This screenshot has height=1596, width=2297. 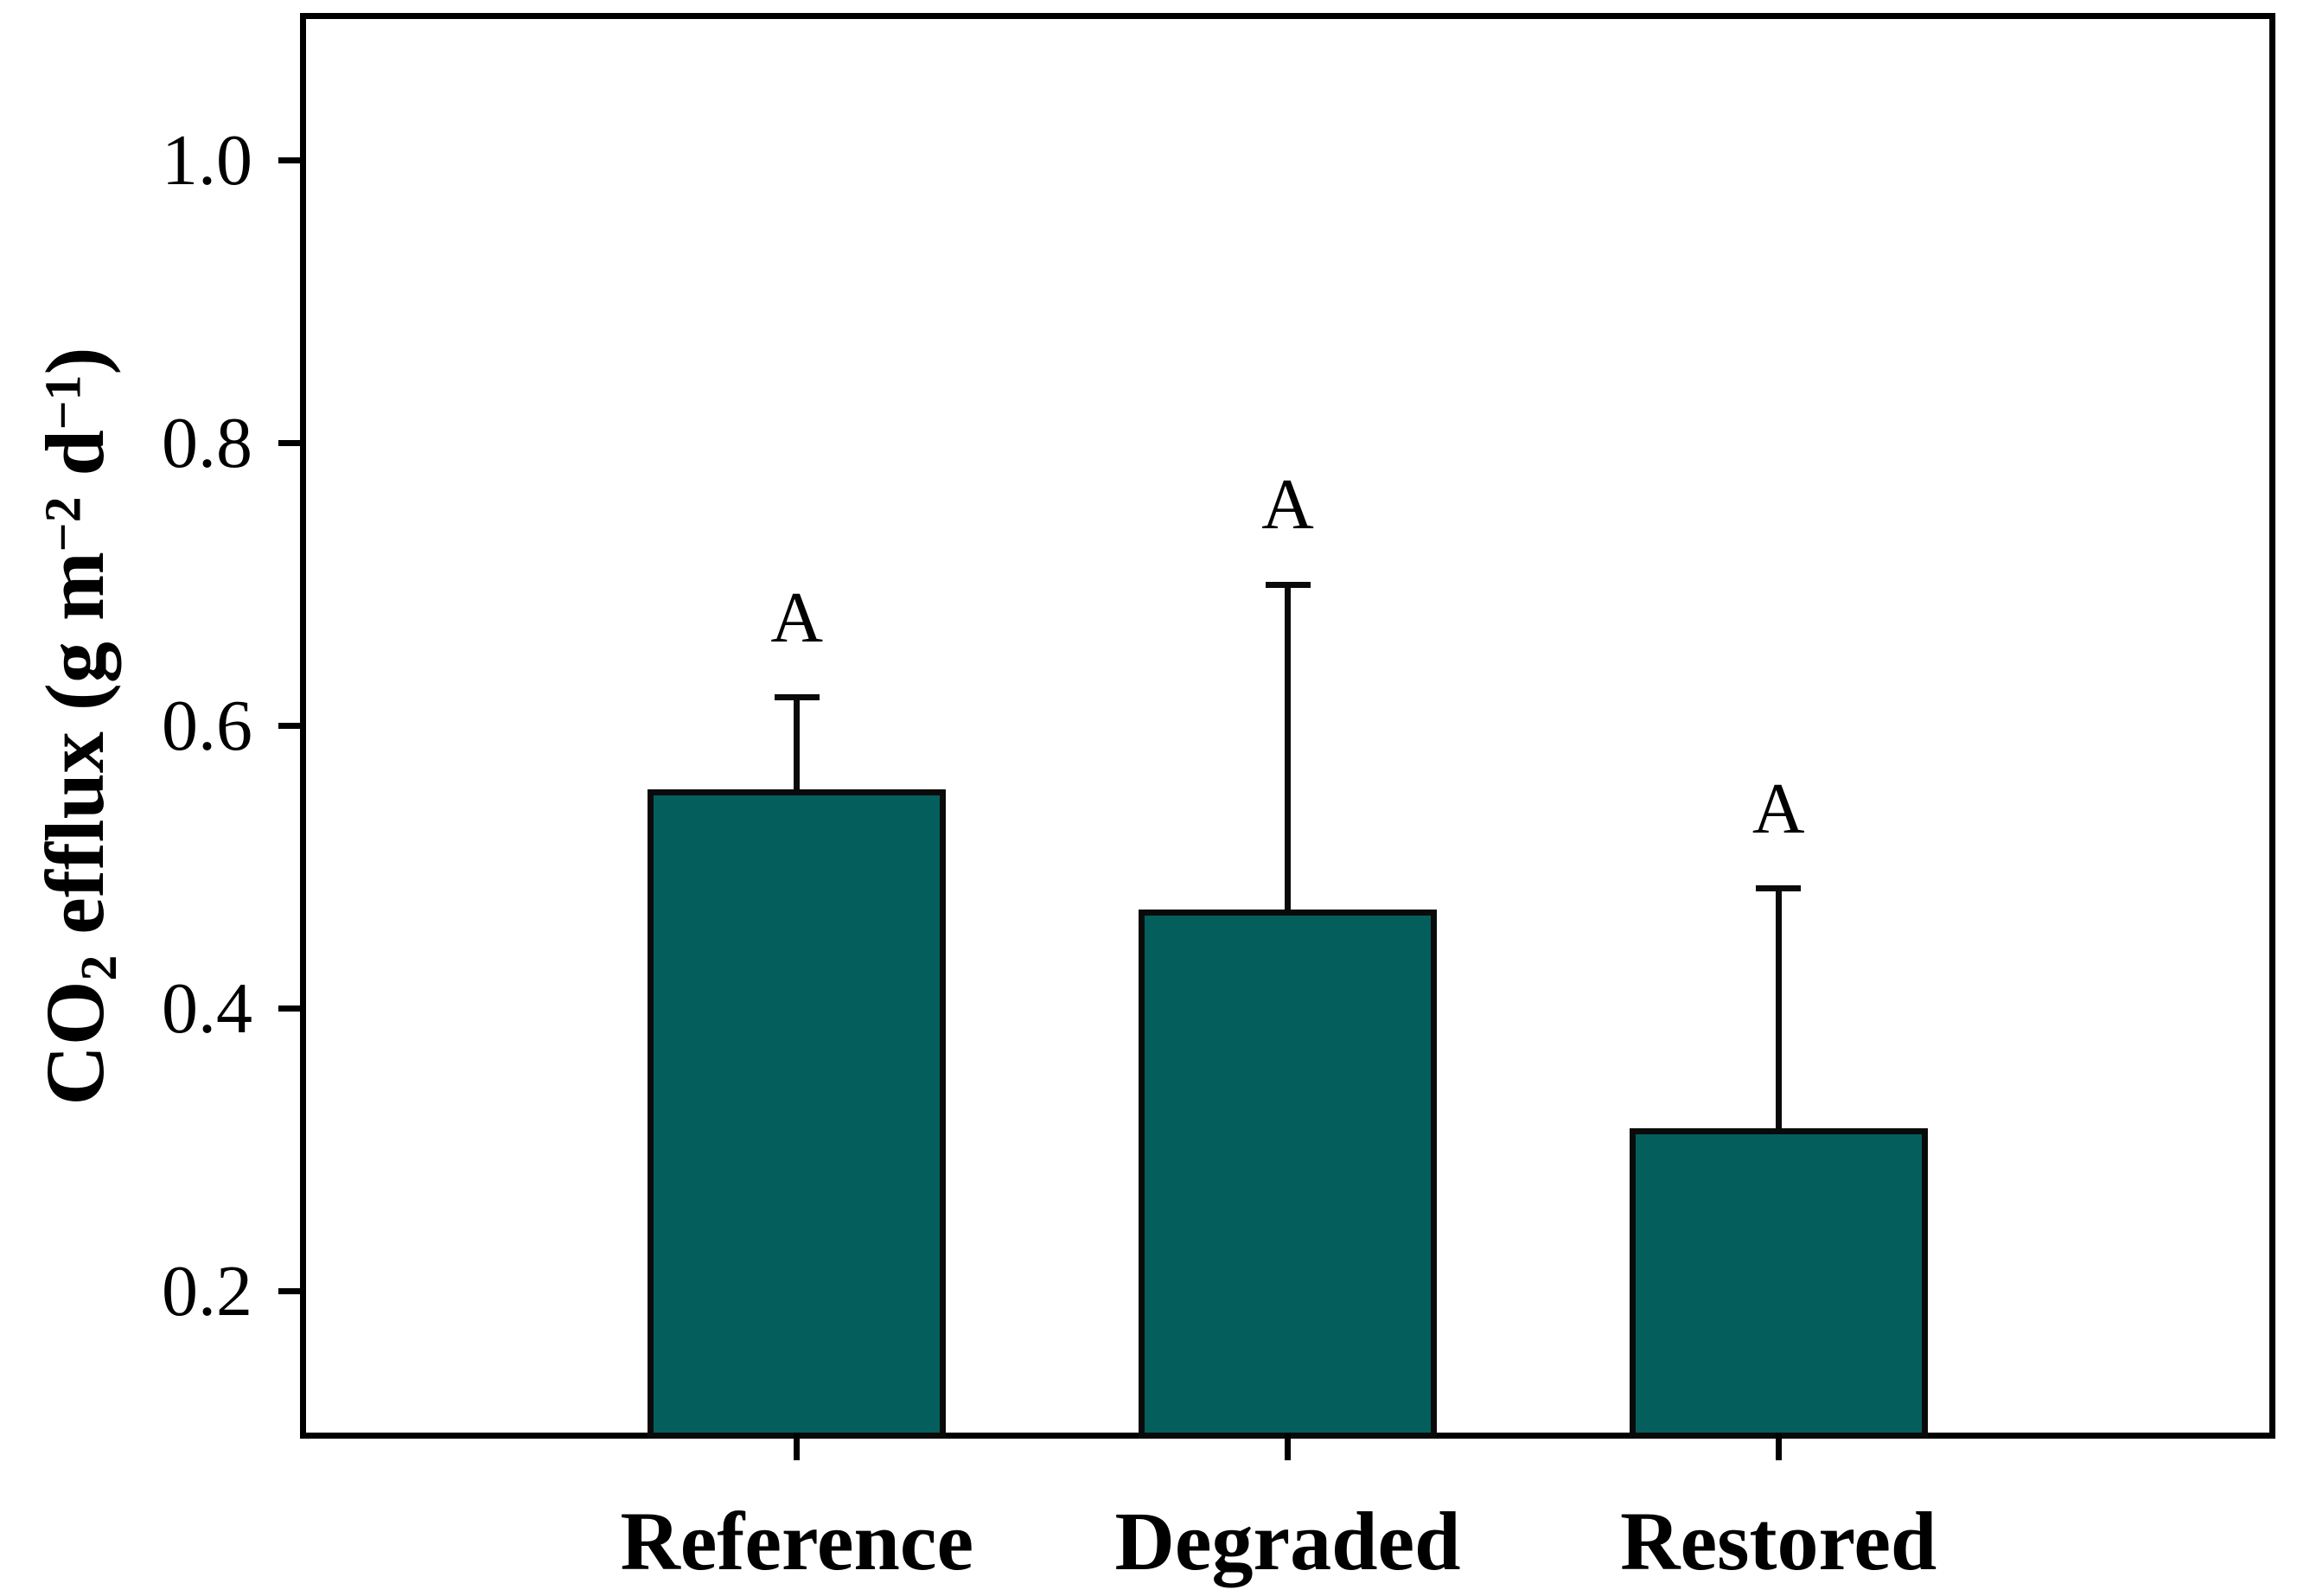 I want to click on y-tick-label: 0.2, so click(x=207, y=1291).